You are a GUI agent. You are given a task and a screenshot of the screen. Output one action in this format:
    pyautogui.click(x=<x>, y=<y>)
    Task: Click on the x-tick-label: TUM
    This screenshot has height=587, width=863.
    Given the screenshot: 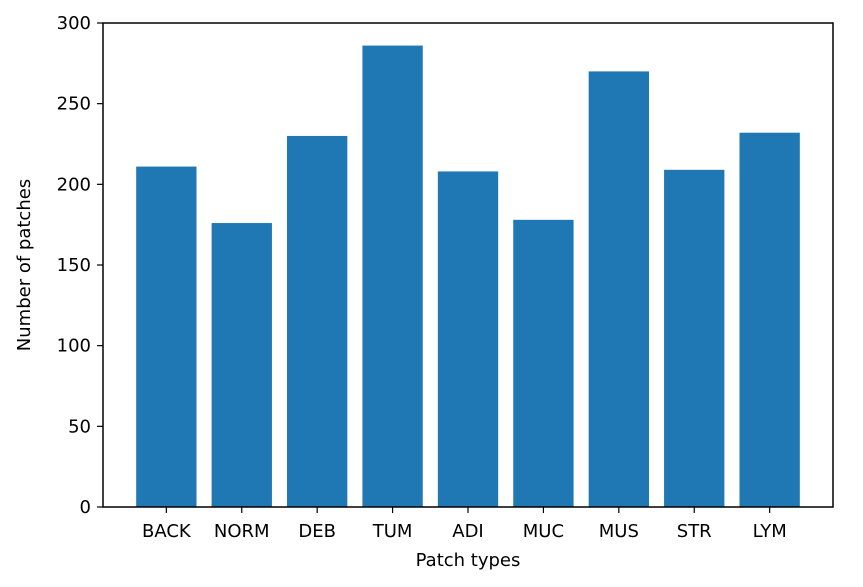 What is the action you would take?
    pyautogui.click(x=392, y=531)
    